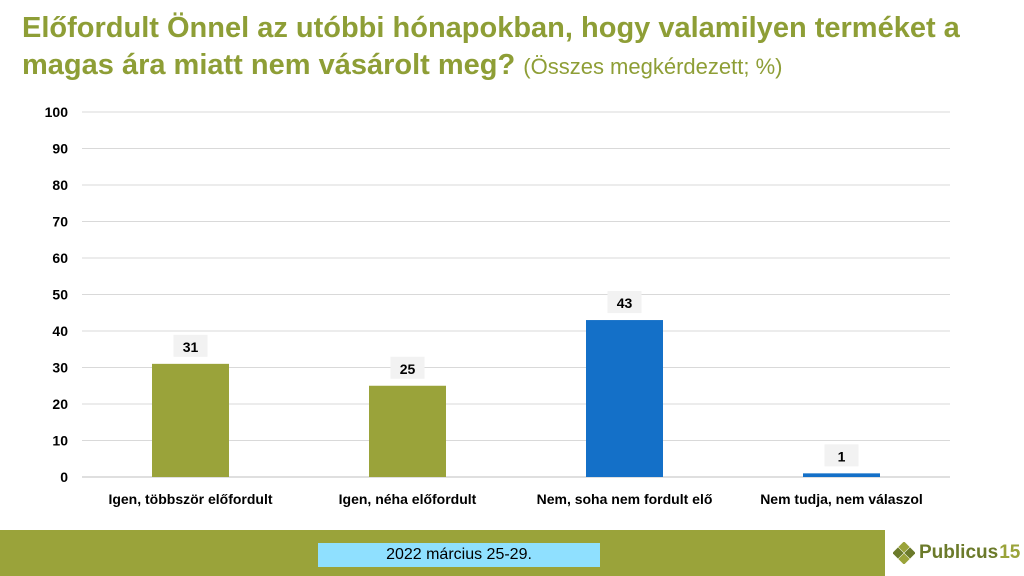  Describe the element at coordinates (60, 331) in the screenshot. I see `y-tick-label: 40` at that location.